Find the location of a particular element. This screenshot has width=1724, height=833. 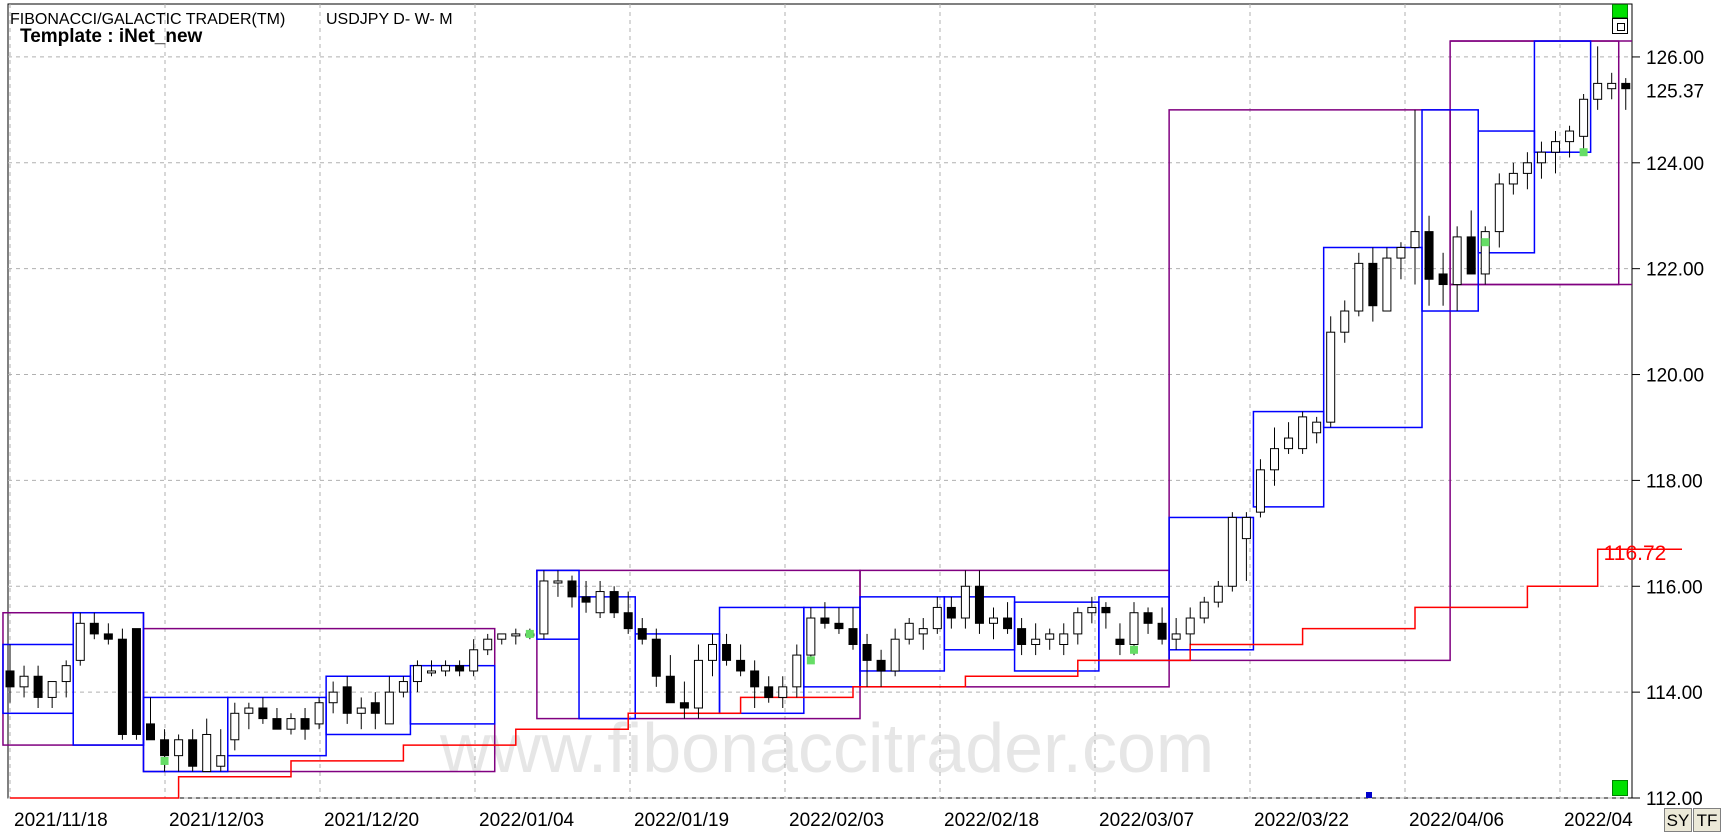

sy-button: SY is located at coordinates (1678, 820).